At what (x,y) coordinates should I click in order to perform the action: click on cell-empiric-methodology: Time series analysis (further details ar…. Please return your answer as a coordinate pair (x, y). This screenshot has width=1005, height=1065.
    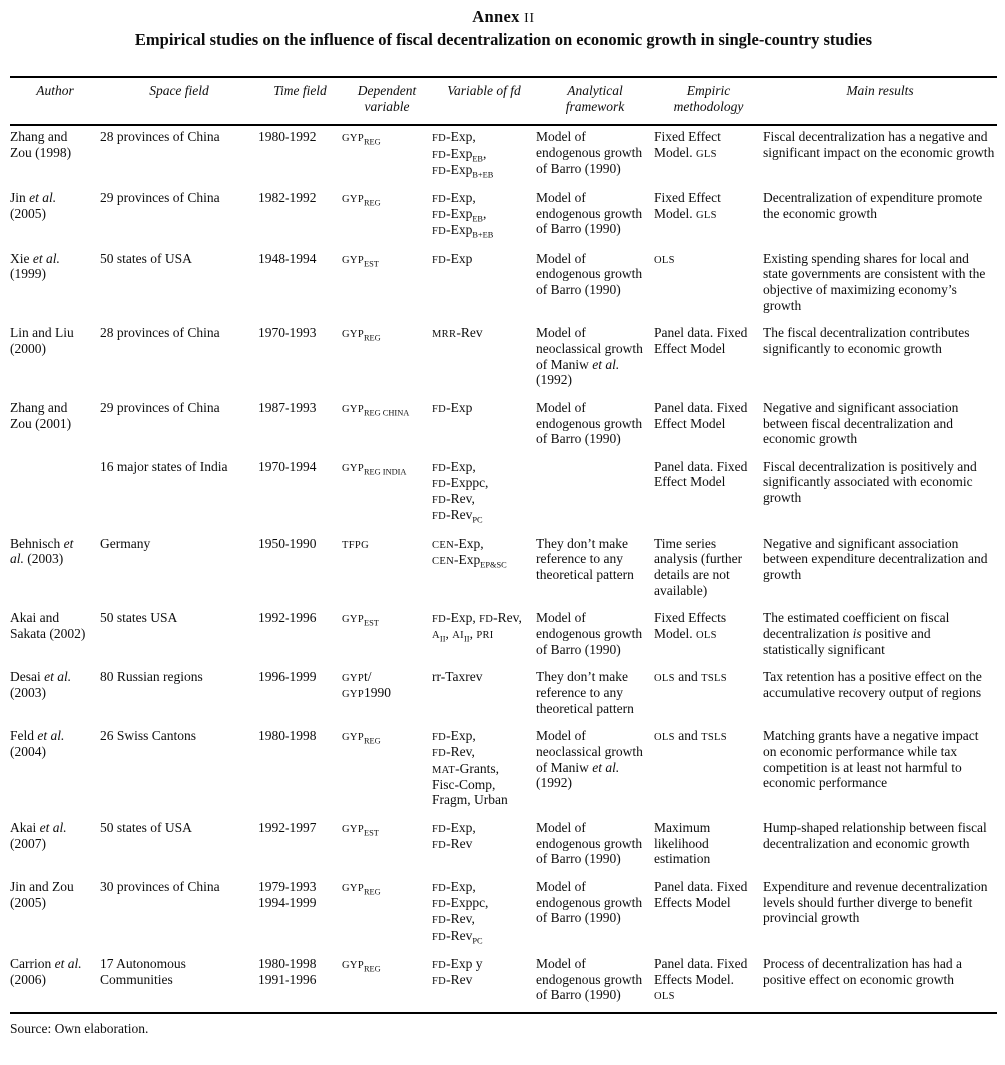
    Looking at the image, I should click on (698, 566).